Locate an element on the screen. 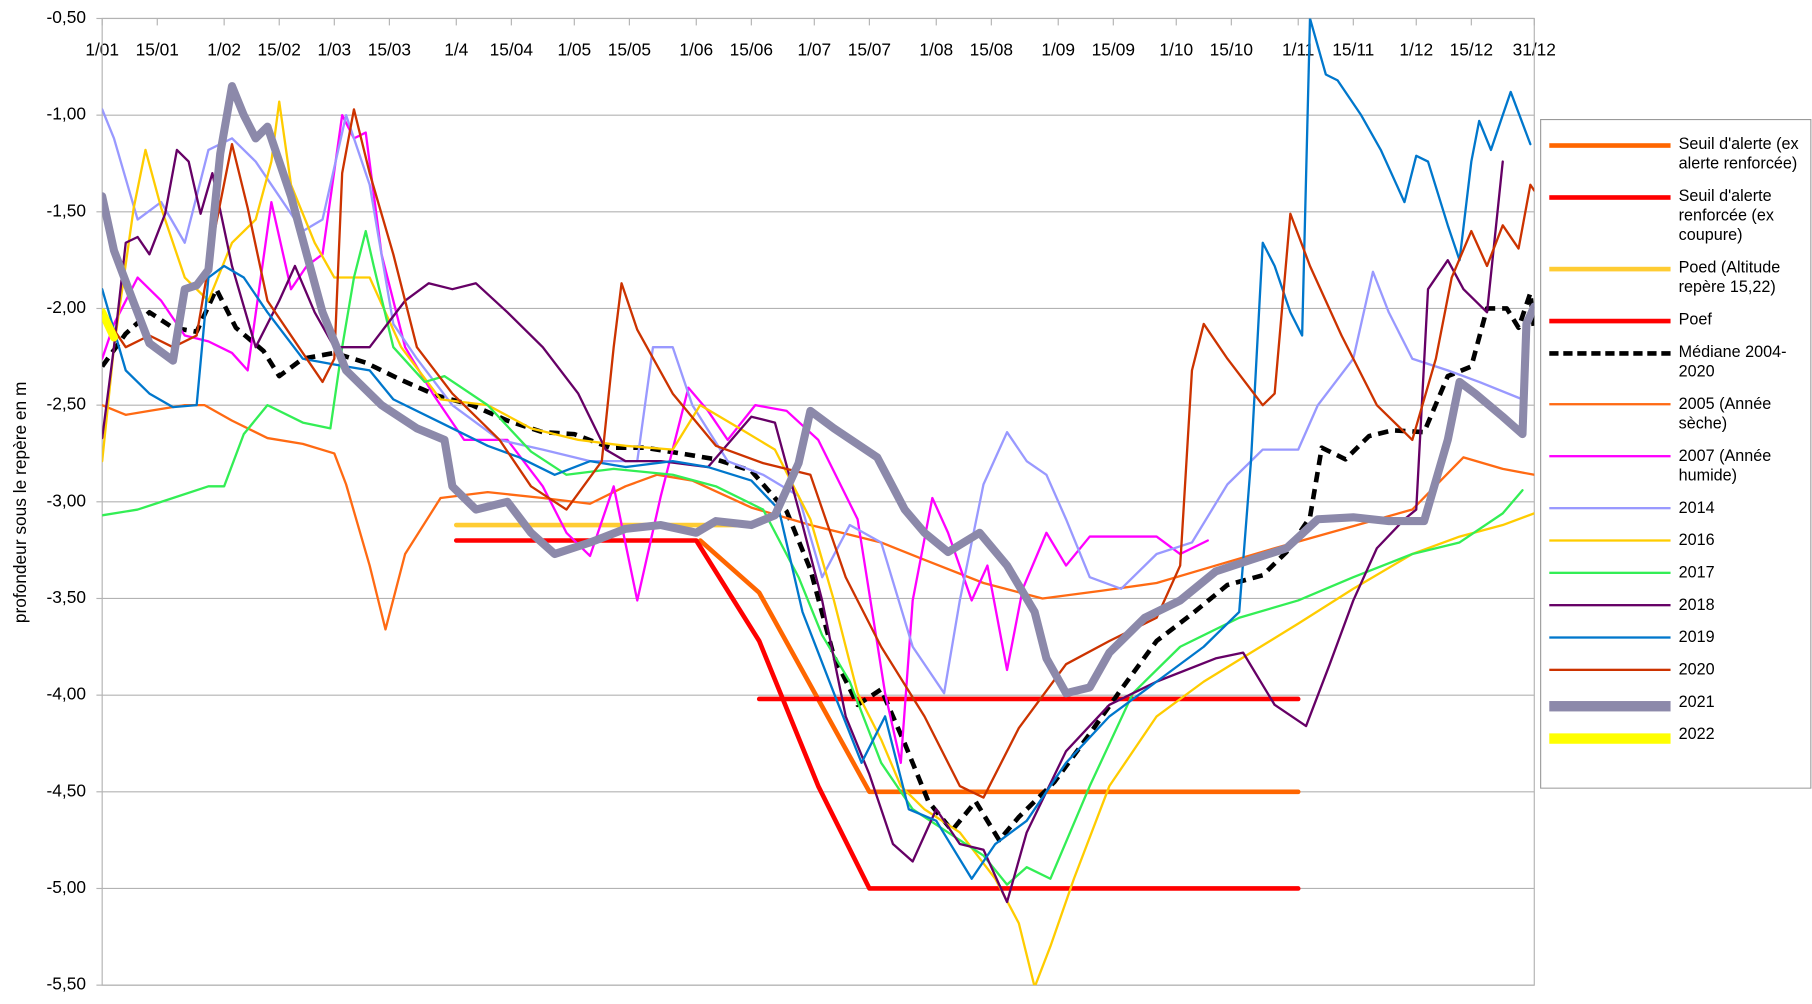  legend-label: 2020 is located at coordinates (1696, 668).